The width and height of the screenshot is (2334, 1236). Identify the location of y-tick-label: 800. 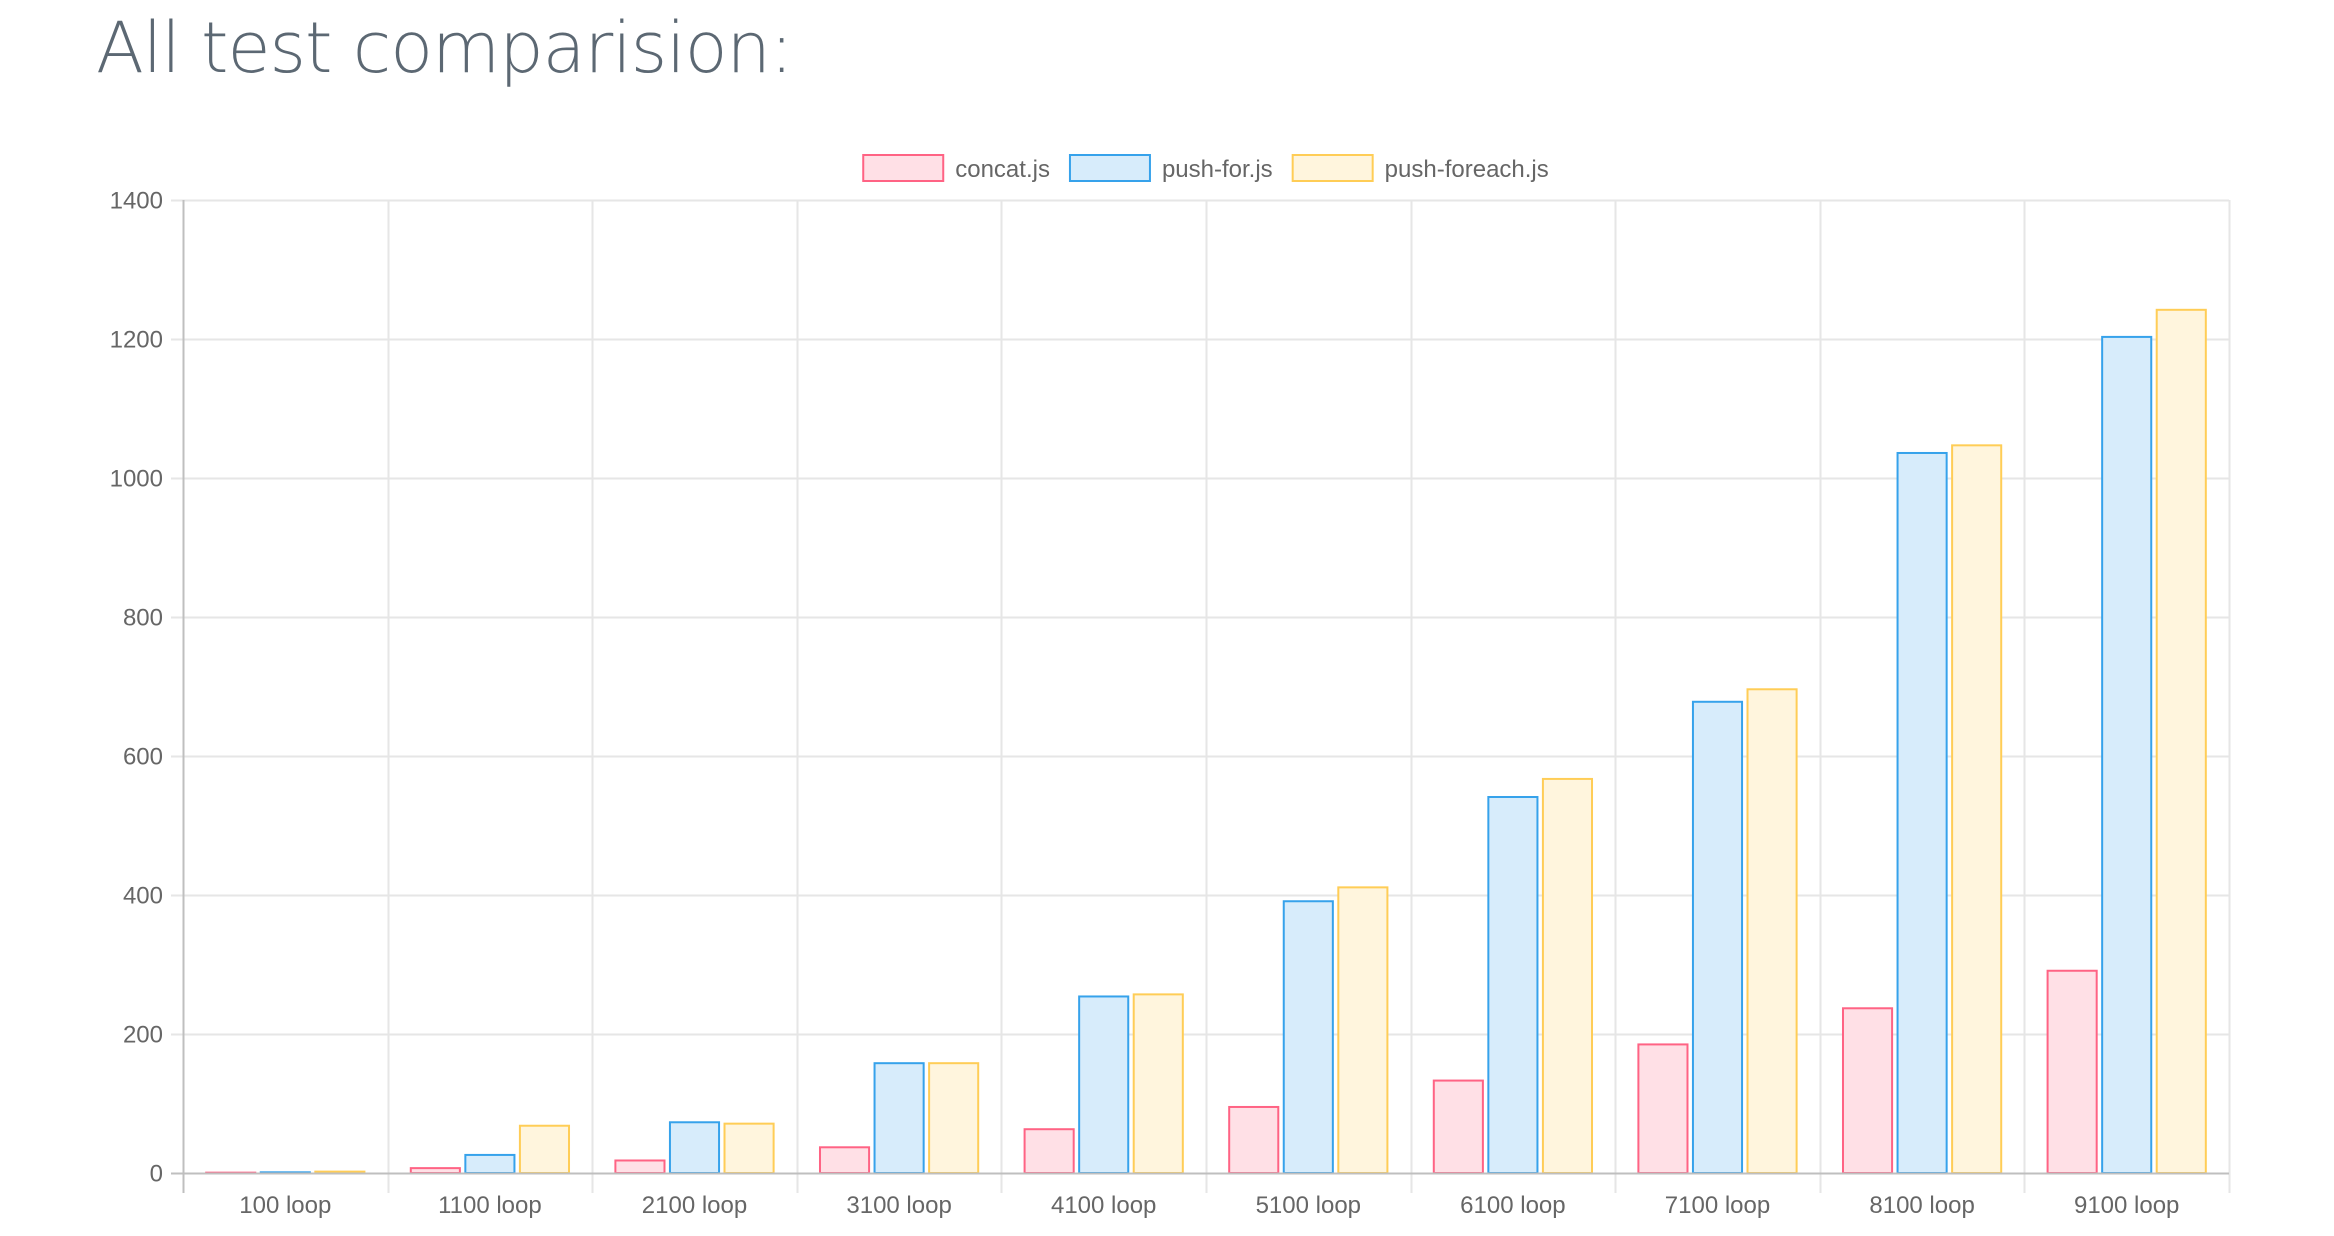
(143, 618).